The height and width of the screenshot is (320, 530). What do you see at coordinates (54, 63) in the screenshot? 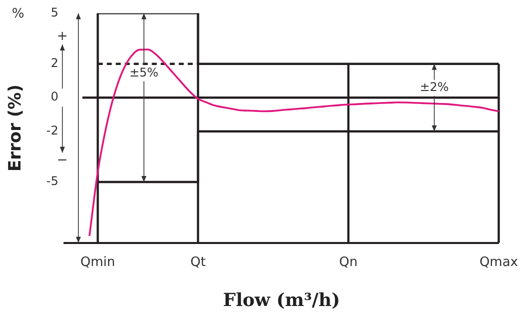
I see `y-tick-label: 2` at bounding box center [54, 63].